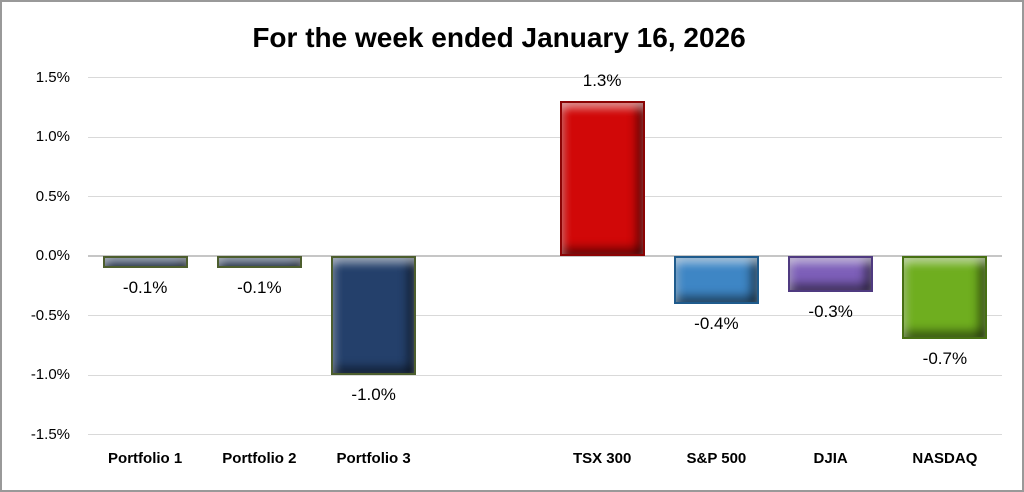  Describe the element at coordinates (373, 394) in the screenshot. I see `bar-value-label: -1.0%` at that location.